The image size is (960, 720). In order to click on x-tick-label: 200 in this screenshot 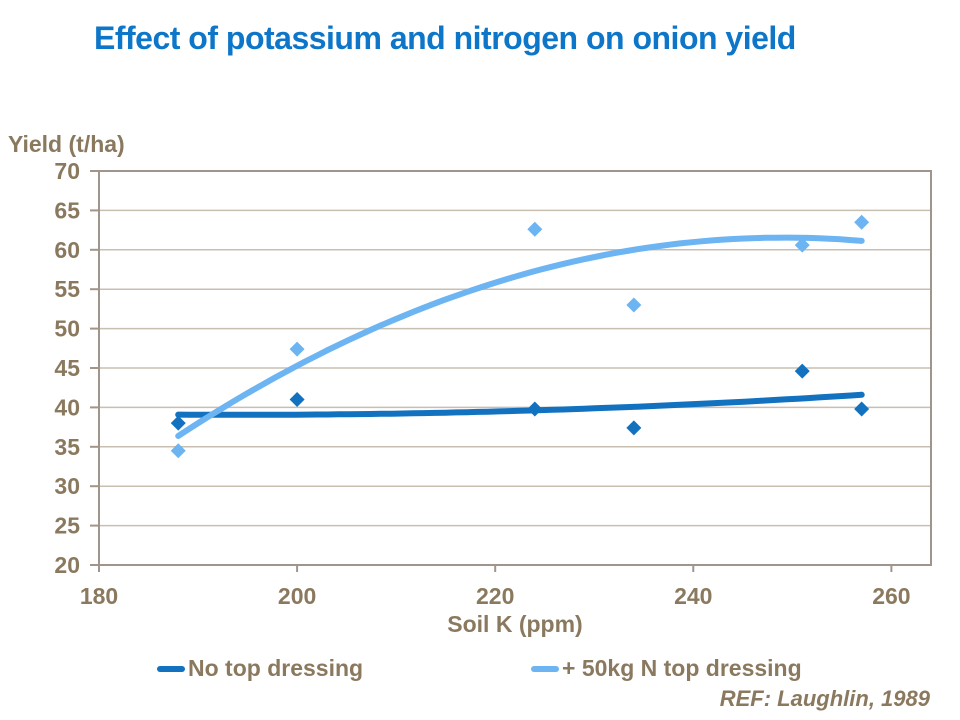, I will do `click(297, 596)`.